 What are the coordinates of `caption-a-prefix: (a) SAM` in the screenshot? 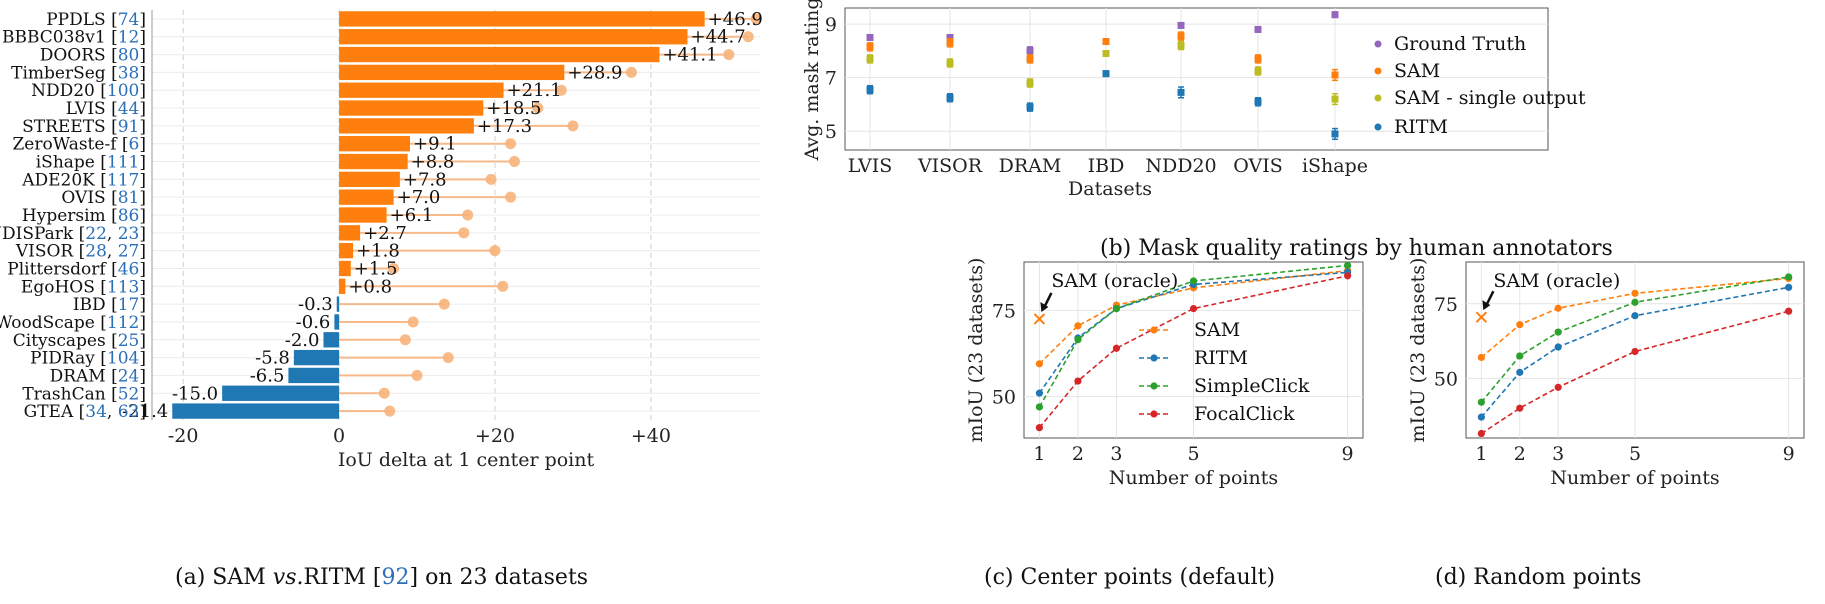 It's located at (220, 577).